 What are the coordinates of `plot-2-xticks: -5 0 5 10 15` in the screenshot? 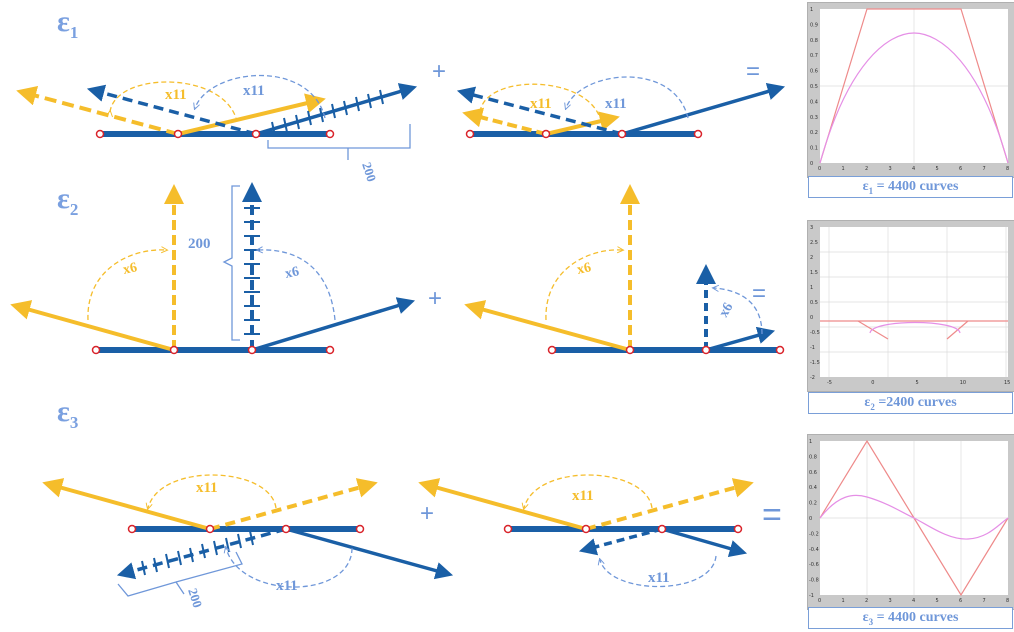 It's located at (918, 383).